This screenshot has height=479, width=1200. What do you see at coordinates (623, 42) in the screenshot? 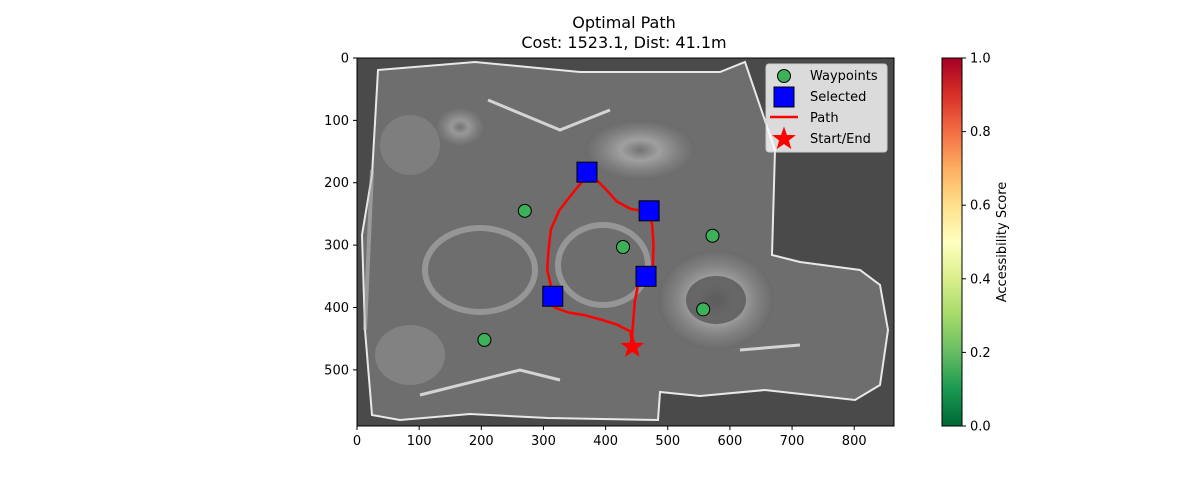
I see `chart-subtitle: Cost: 1523.1, Dist: 41.1m` at bounding box center [623, 42].